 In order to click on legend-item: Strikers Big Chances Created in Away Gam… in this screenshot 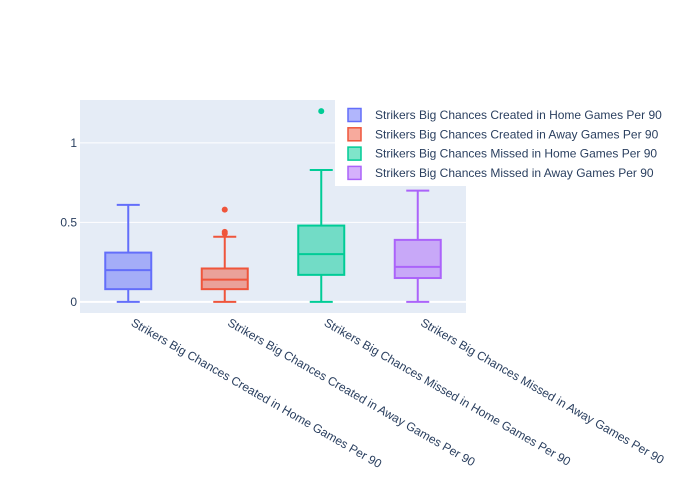, I will do `click(503, 134)`.